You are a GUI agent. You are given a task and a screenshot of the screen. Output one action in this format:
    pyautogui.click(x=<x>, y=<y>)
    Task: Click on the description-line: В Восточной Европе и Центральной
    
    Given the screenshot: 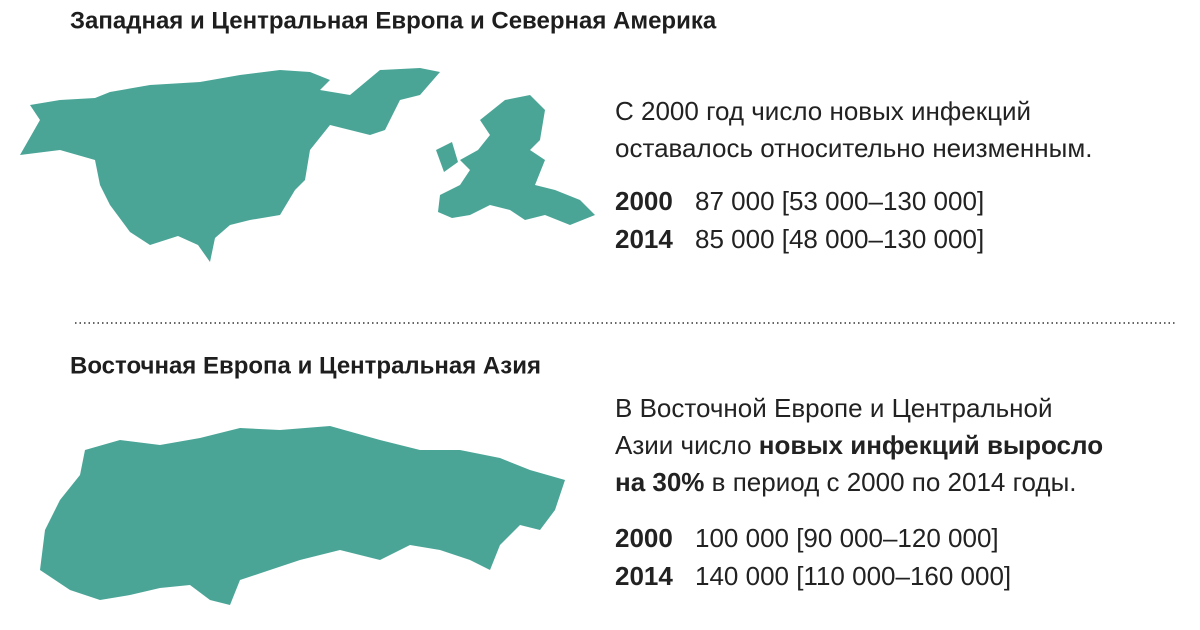 What is the action you would take?
    pyautogui.click(x=834, y=408)
    